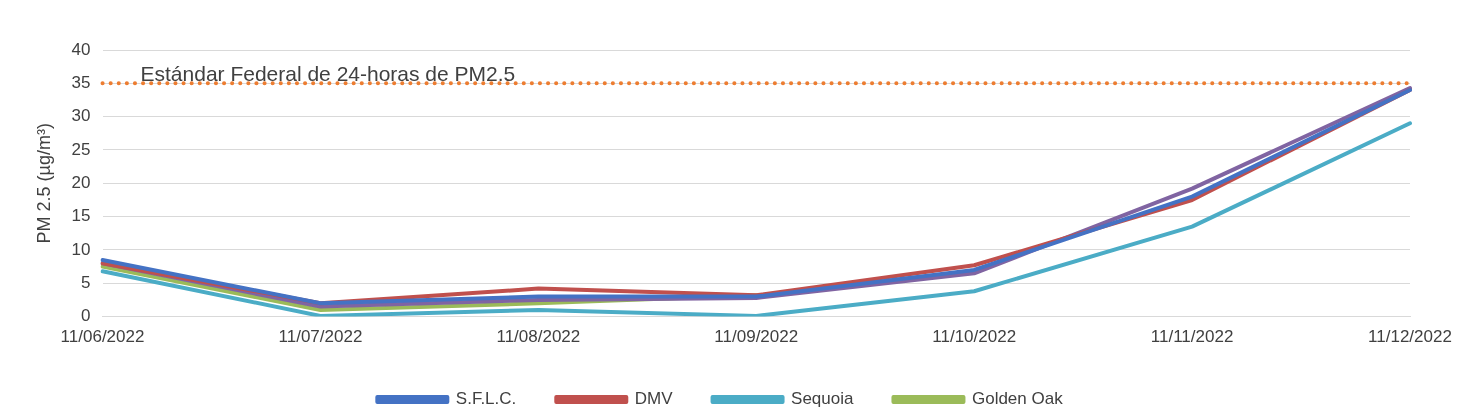 The height and width of the screenshot is (418, 1470). Describe the element at coordinates (86, 316) in the screenshot. I see `y-tick-label: 0` at that location.